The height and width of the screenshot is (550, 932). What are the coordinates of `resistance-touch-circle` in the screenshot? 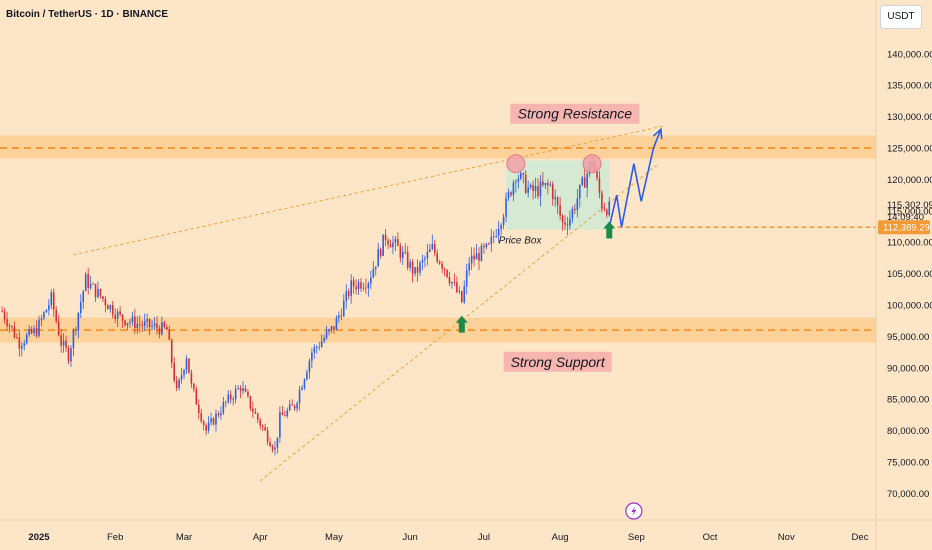 It's located at (592, 164).